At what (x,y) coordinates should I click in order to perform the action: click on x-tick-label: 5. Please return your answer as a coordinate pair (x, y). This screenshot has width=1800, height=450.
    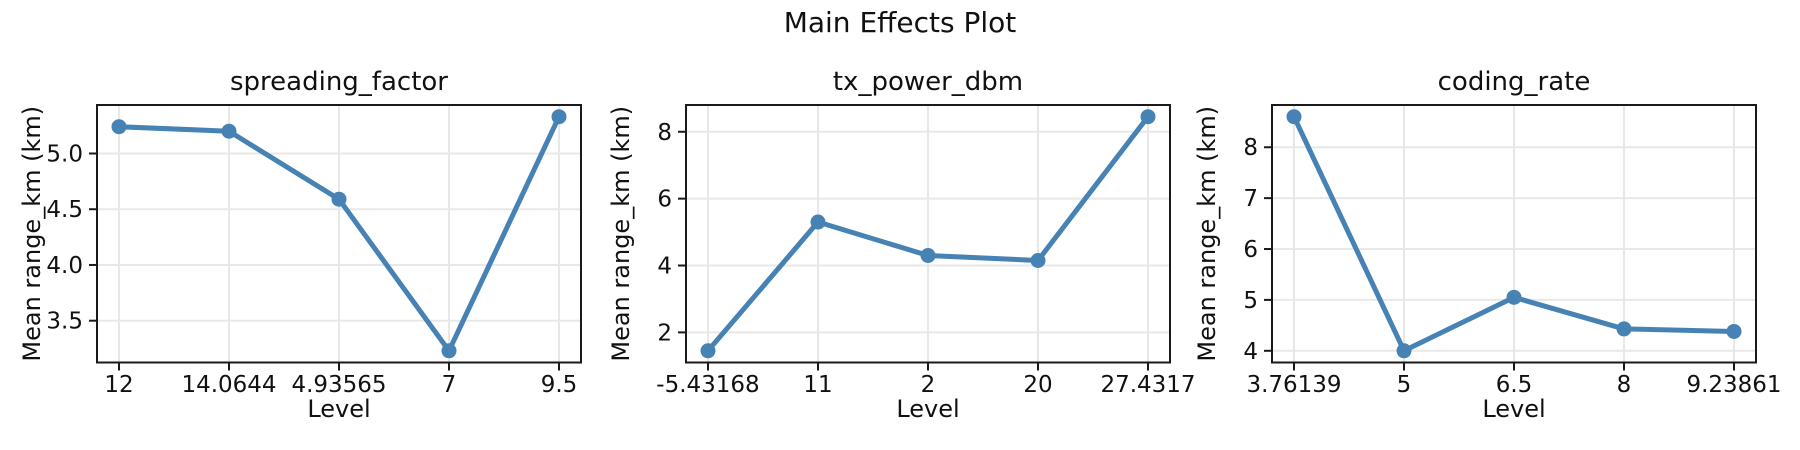
    Looking at the image, I should click on (1404, 385).